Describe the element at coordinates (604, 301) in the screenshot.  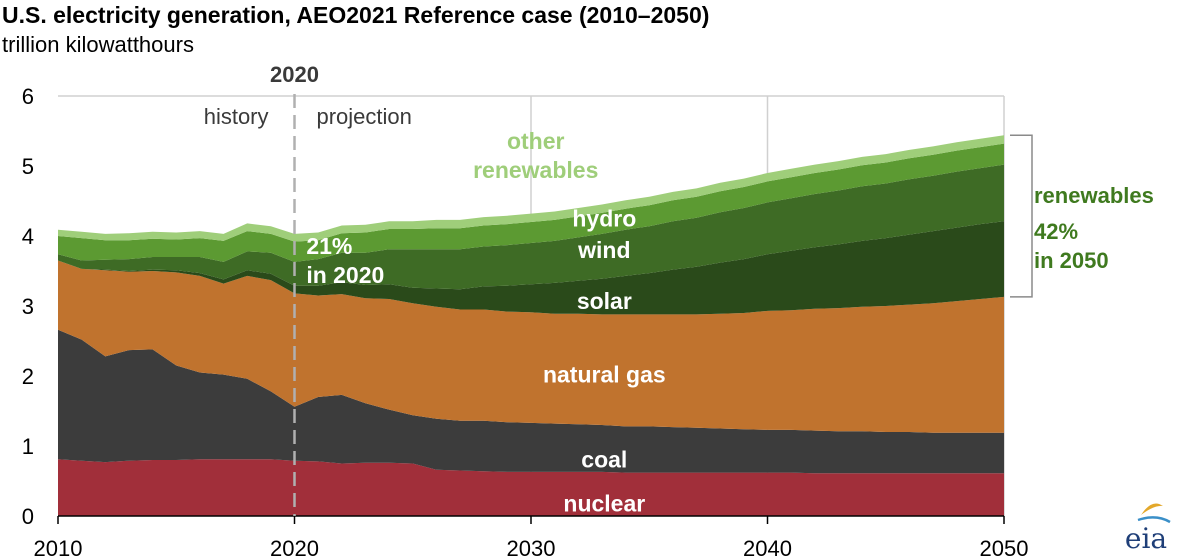
I see `area-label: solar` at that location.